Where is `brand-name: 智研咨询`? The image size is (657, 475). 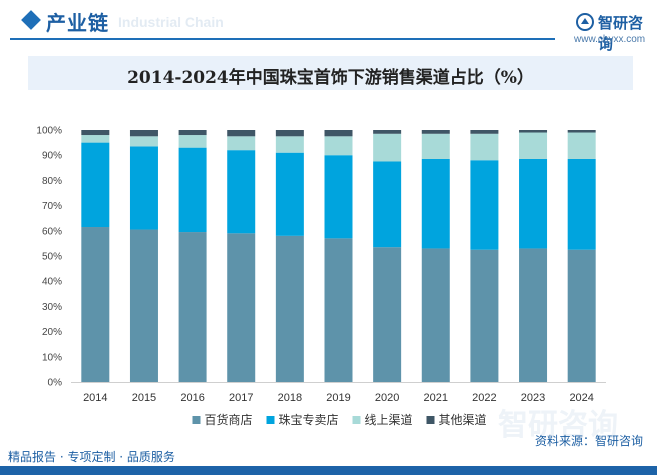 brand-name: 智研咨询 is located at coordinates (621, 33).